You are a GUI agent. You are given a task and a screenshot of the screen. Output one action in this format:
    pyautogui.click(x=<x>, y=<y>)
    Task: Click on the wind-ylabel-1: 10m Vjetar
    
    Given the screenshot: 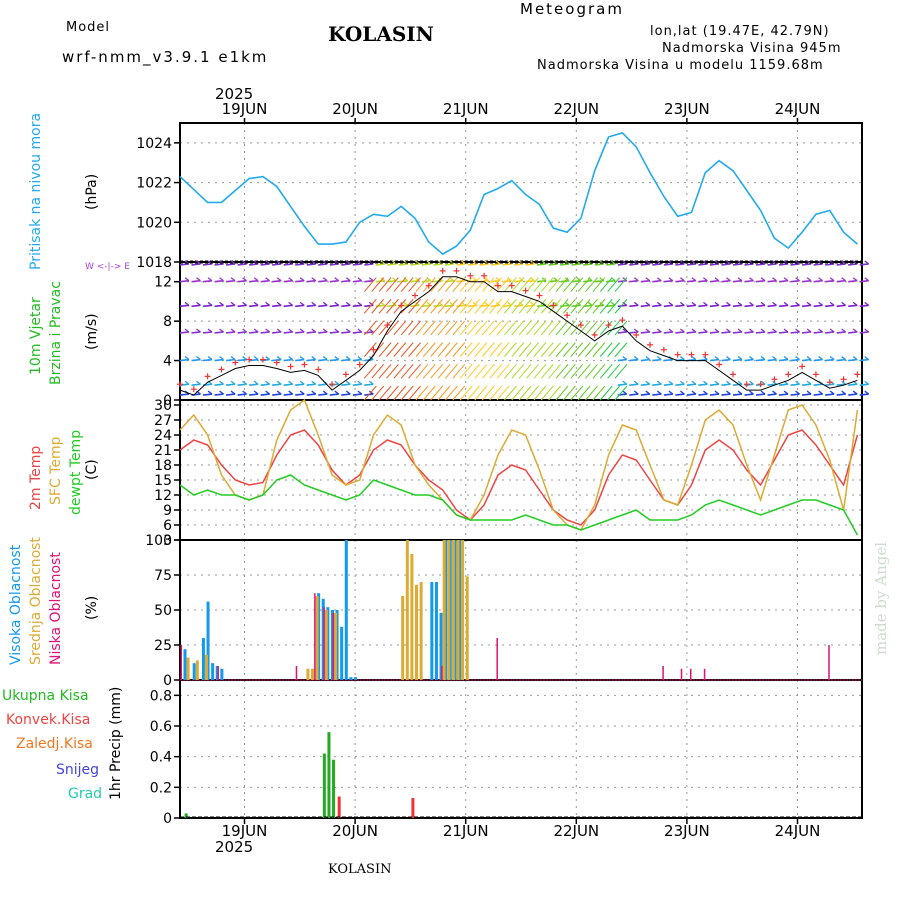 What is the action you would take?
    pyautogui.click(x=36, y=336)
    